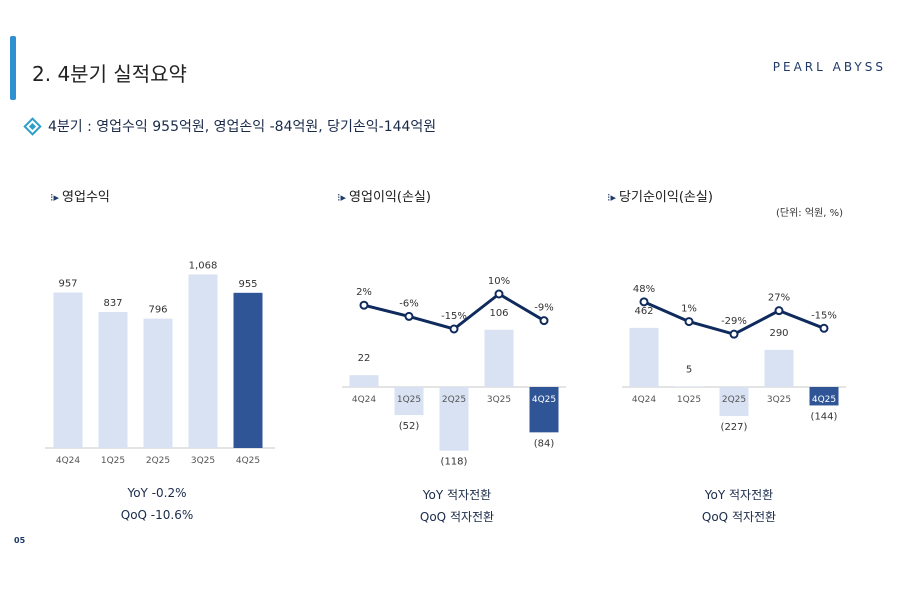 The height and width of the screenshot is (606, 900). I want to click on revenue-yoy-note: YoY -0.2%, so click(157, 493).